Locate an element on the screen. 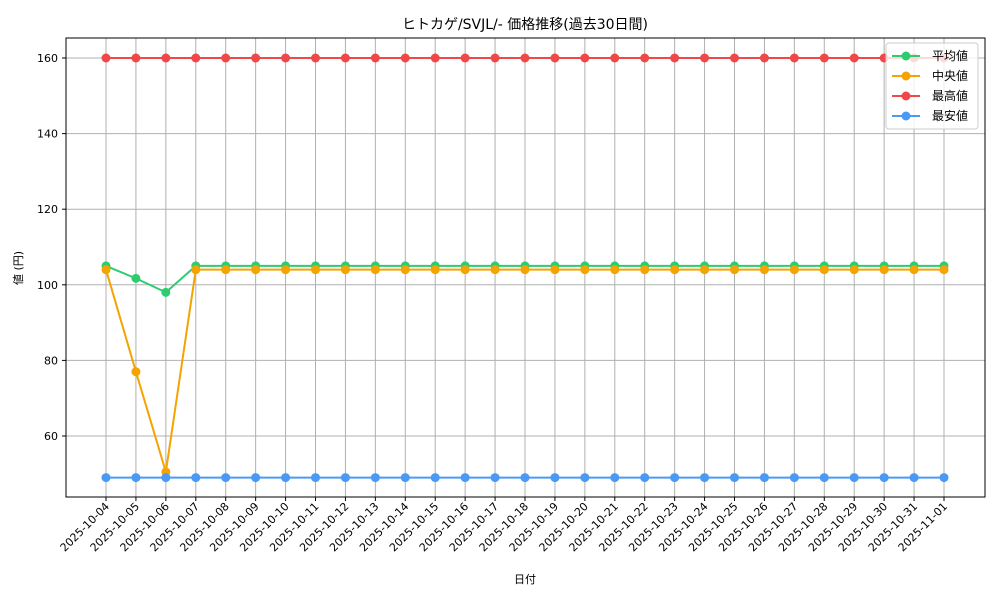 This screenshot has width=1000, height=600. y-tick-label: 100 is located at coordinates (47, 285).